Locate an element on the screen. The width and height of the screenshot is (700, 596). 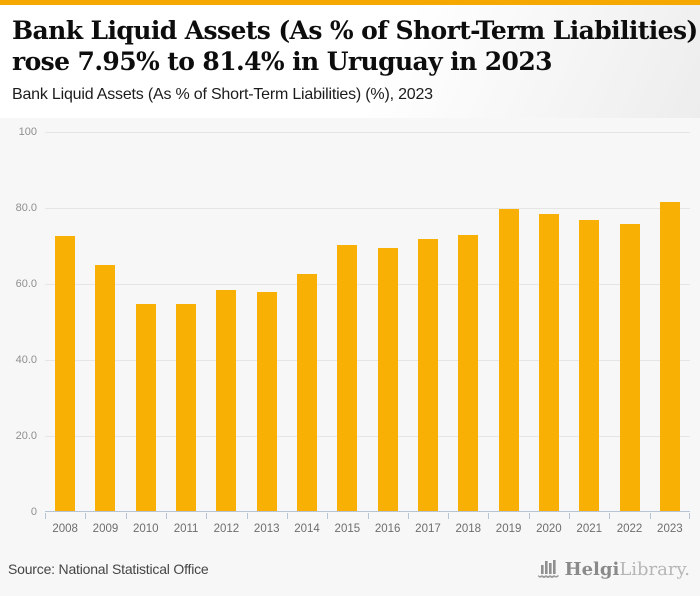
x-tick-label: 2020 is located at coordinates (549, 529).